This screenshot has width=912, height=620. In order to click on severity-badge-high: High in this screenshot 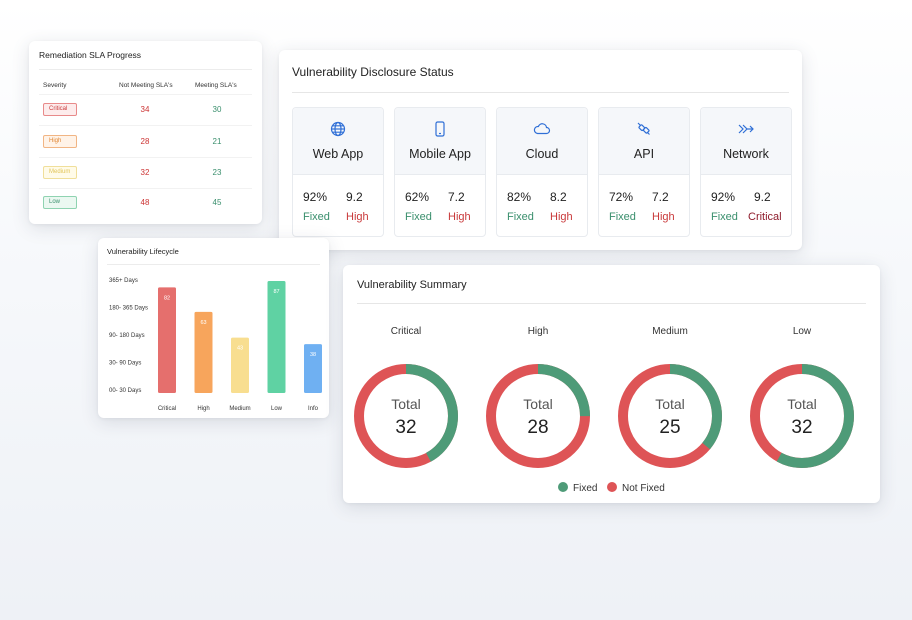, I will do `click(60, 141)`.